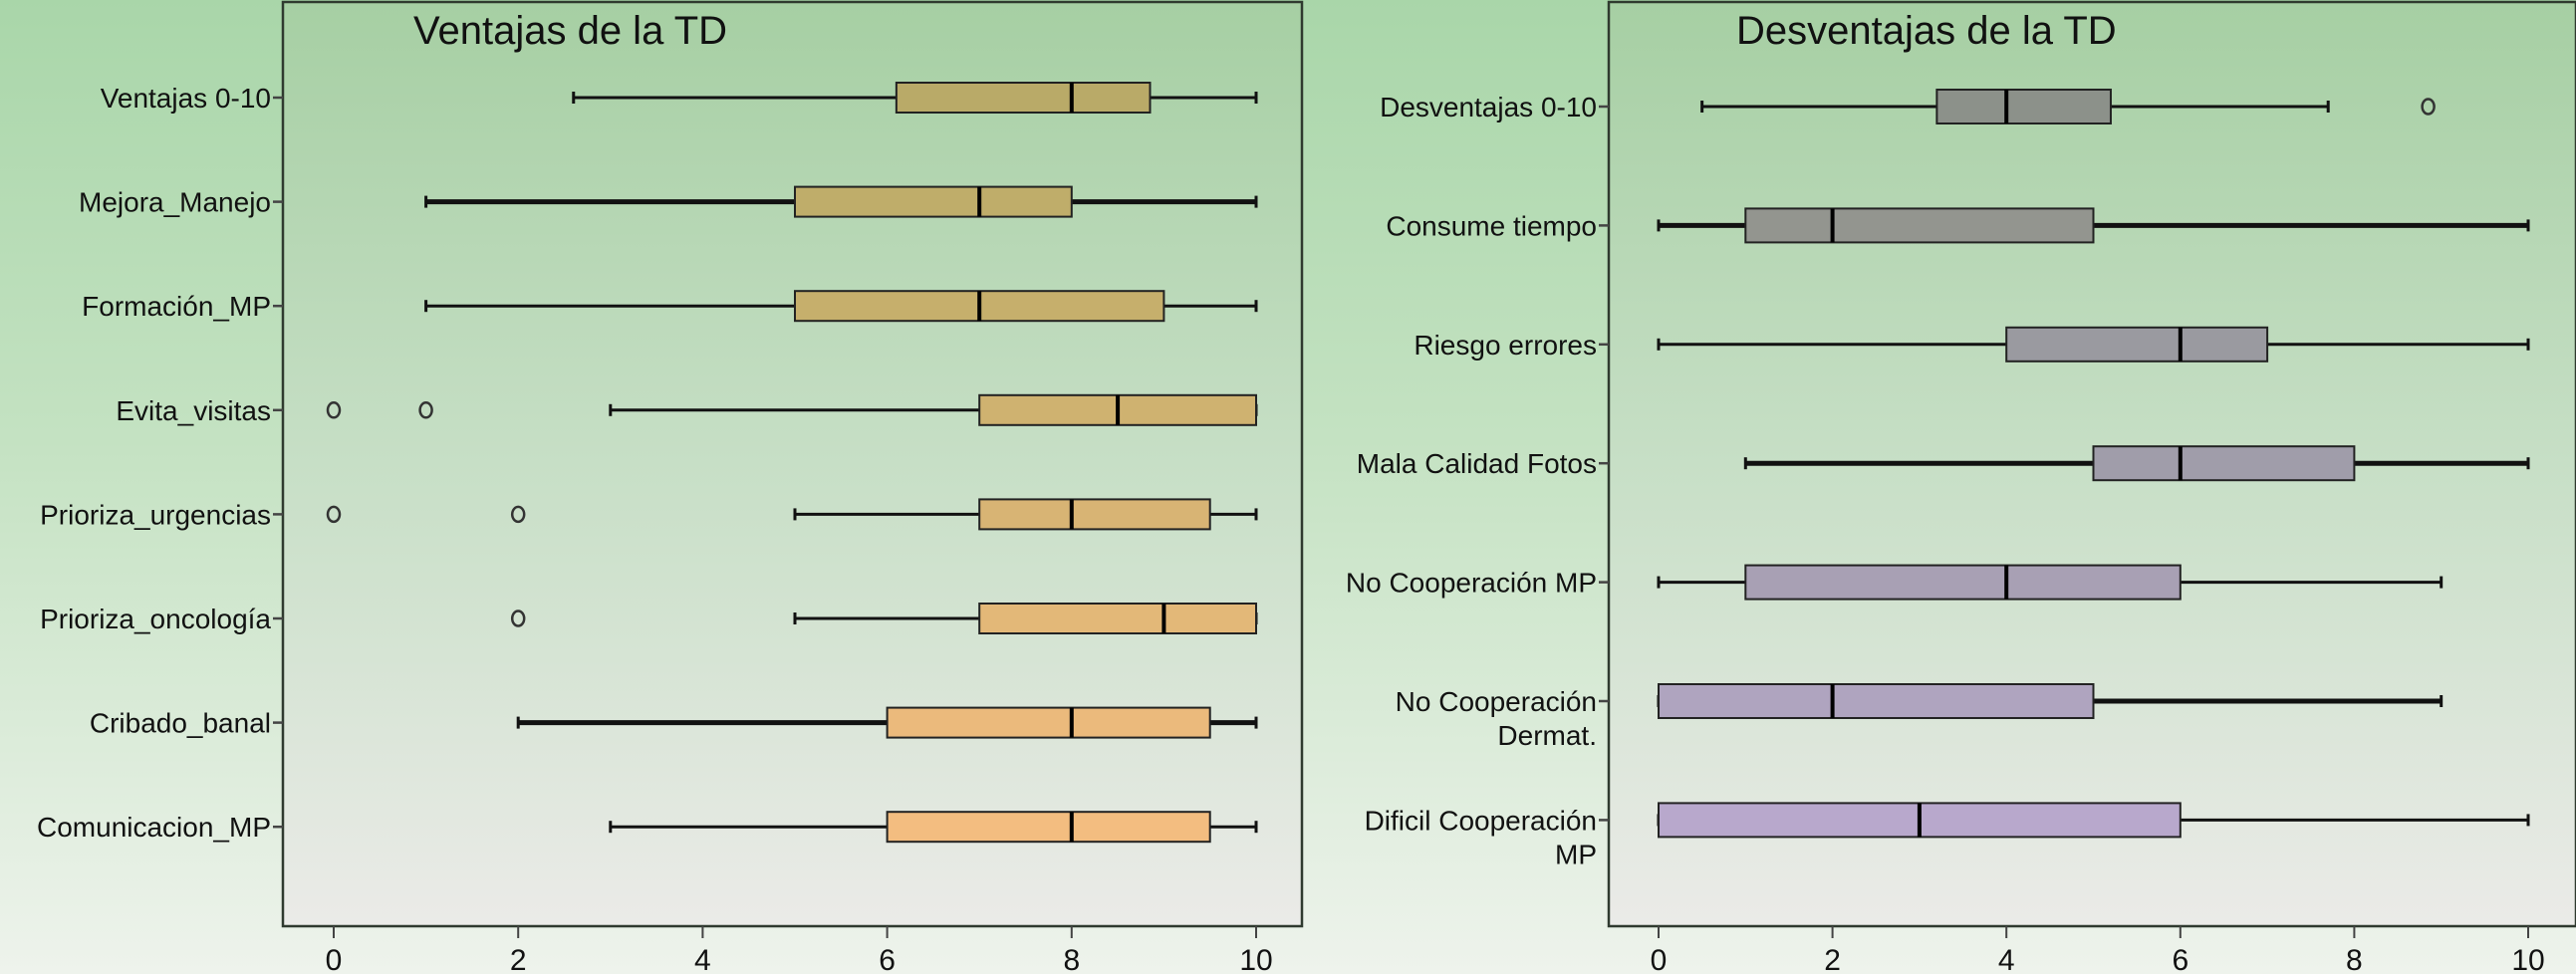 The image size is (2576, 974). Describe the element at coordinates (1488, 107) in the screenshot. I see `category-label: Desventajas 0-10` at that location.